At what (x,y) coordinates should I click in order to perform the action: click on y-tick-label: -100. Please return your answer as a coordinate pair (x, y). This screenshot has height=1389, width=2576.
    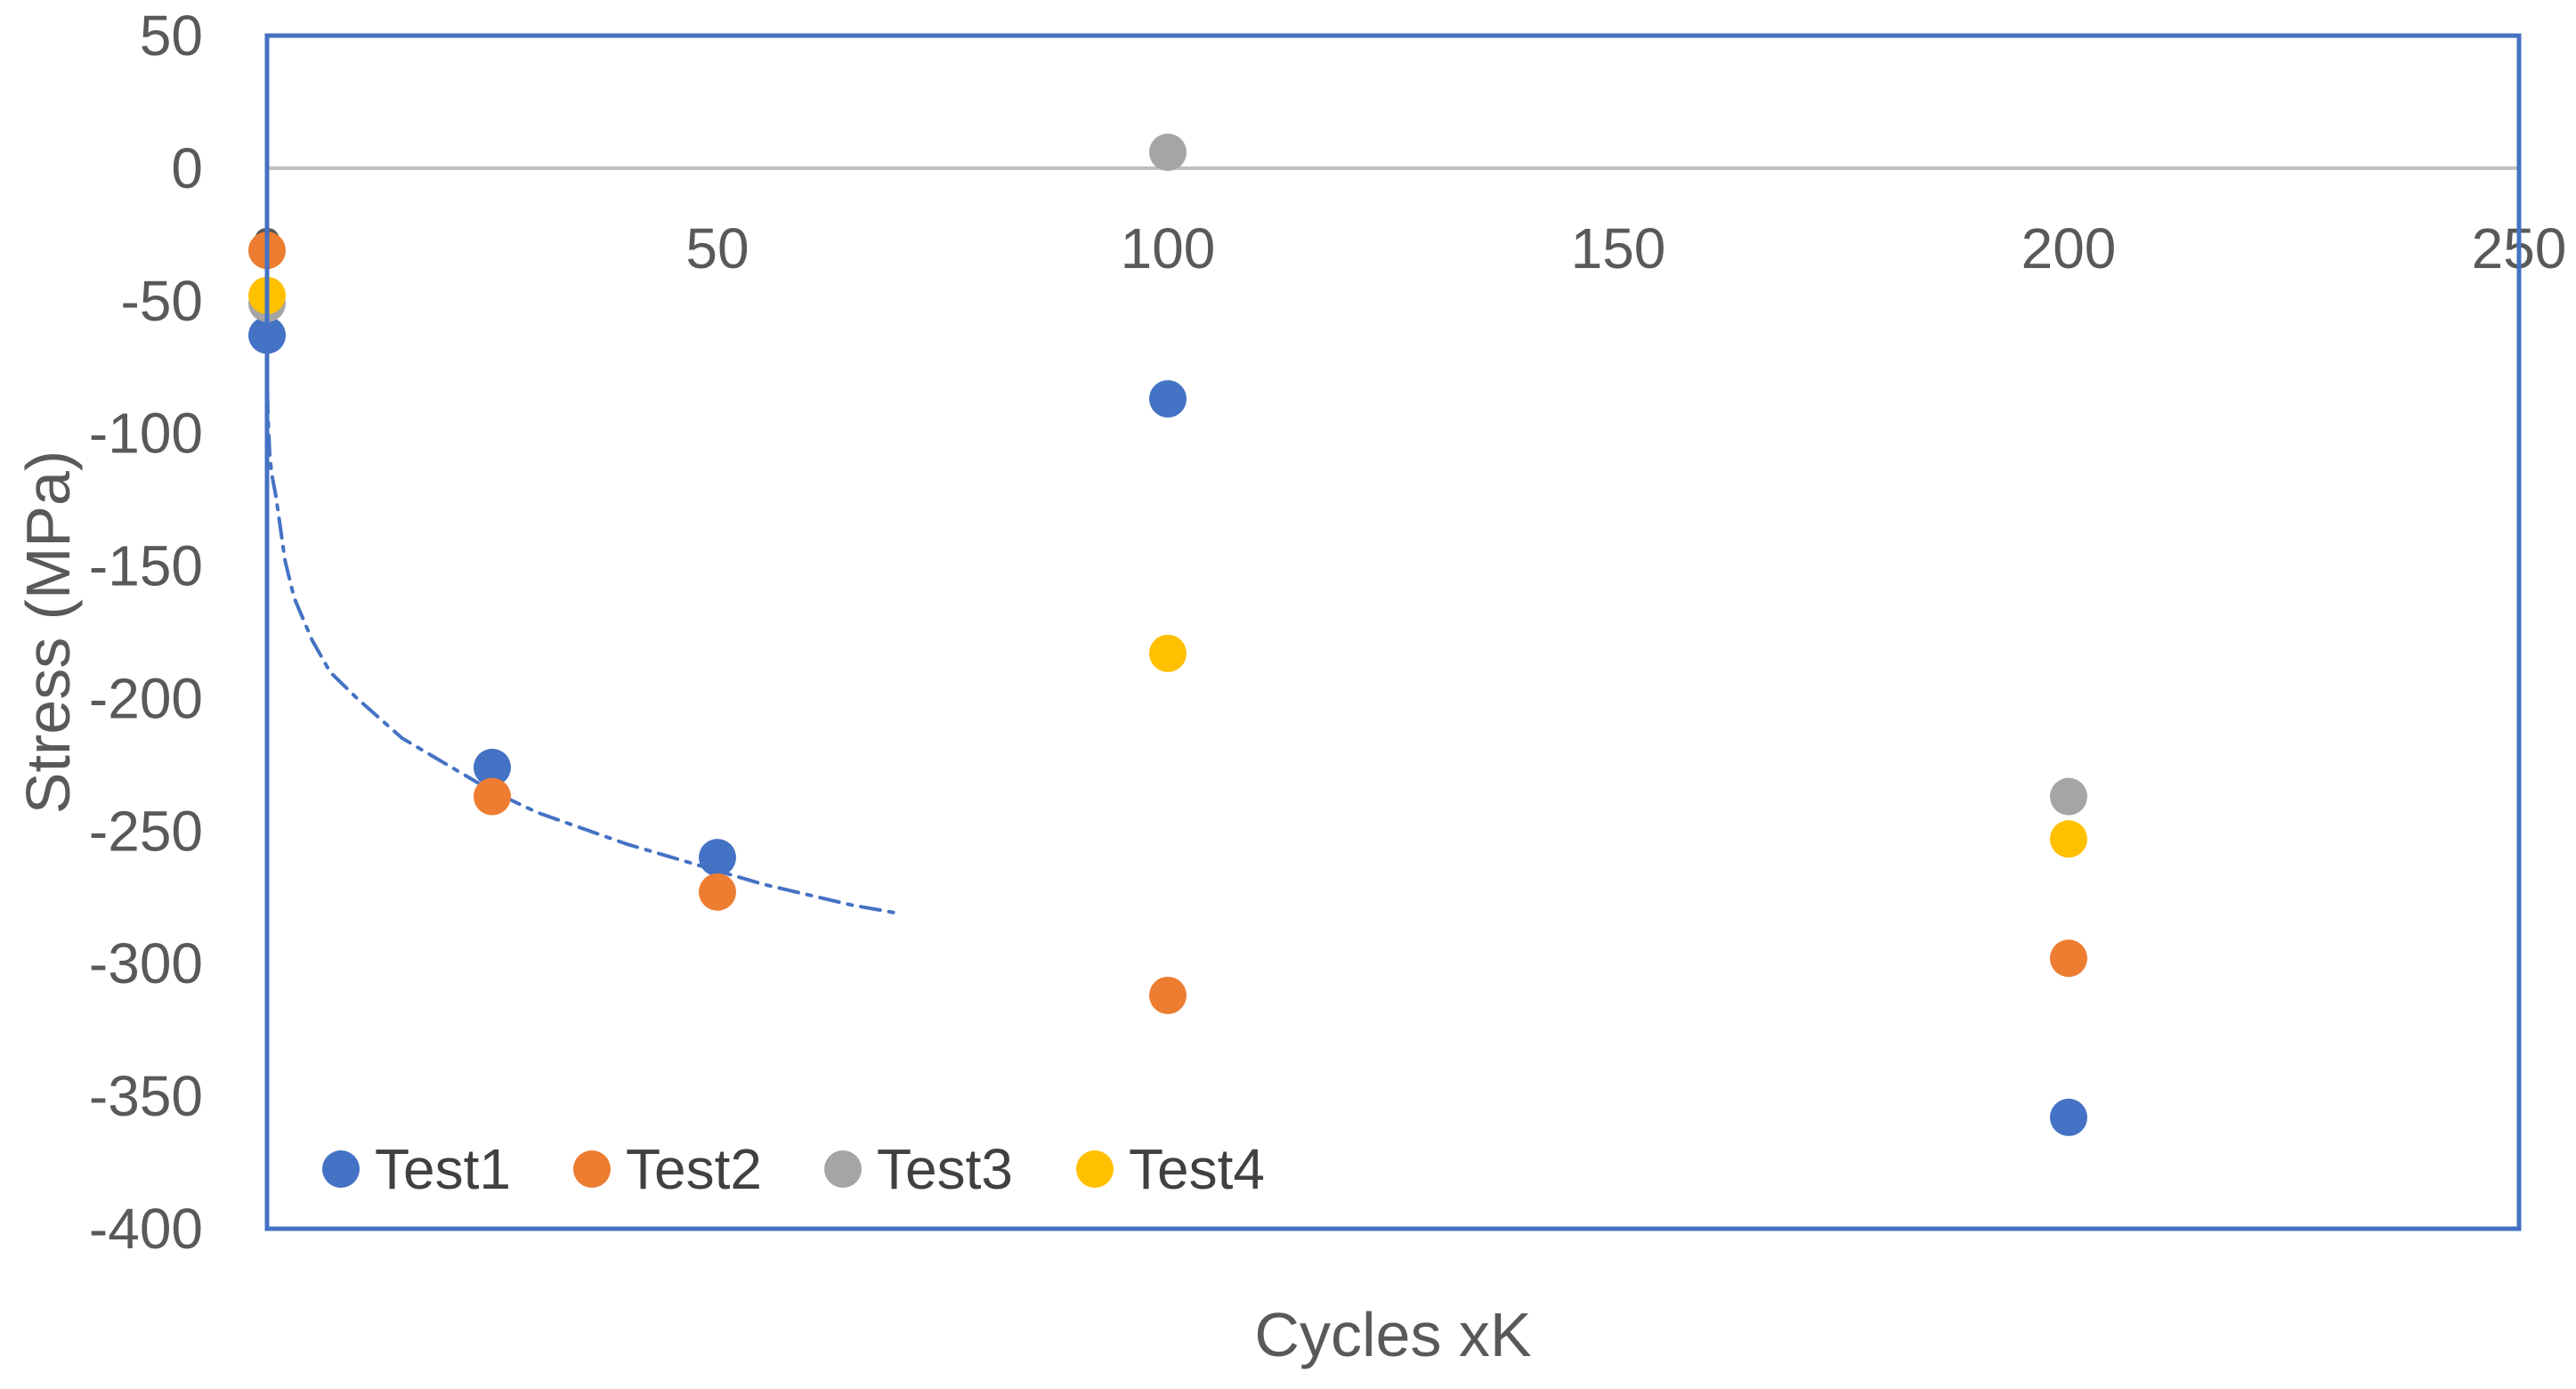
    Looking at the image, I should click on (146, 434).